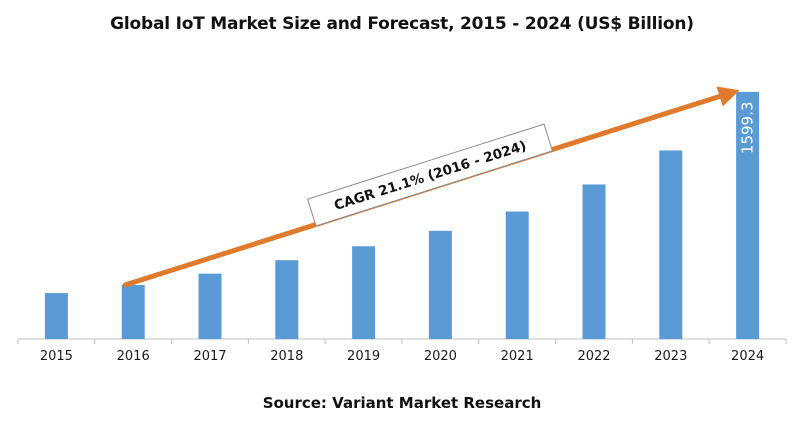 The image size is (804, 426). Describe the element at coordinates (210, 306) in the screenshot. I see `bar-2017` at that location.